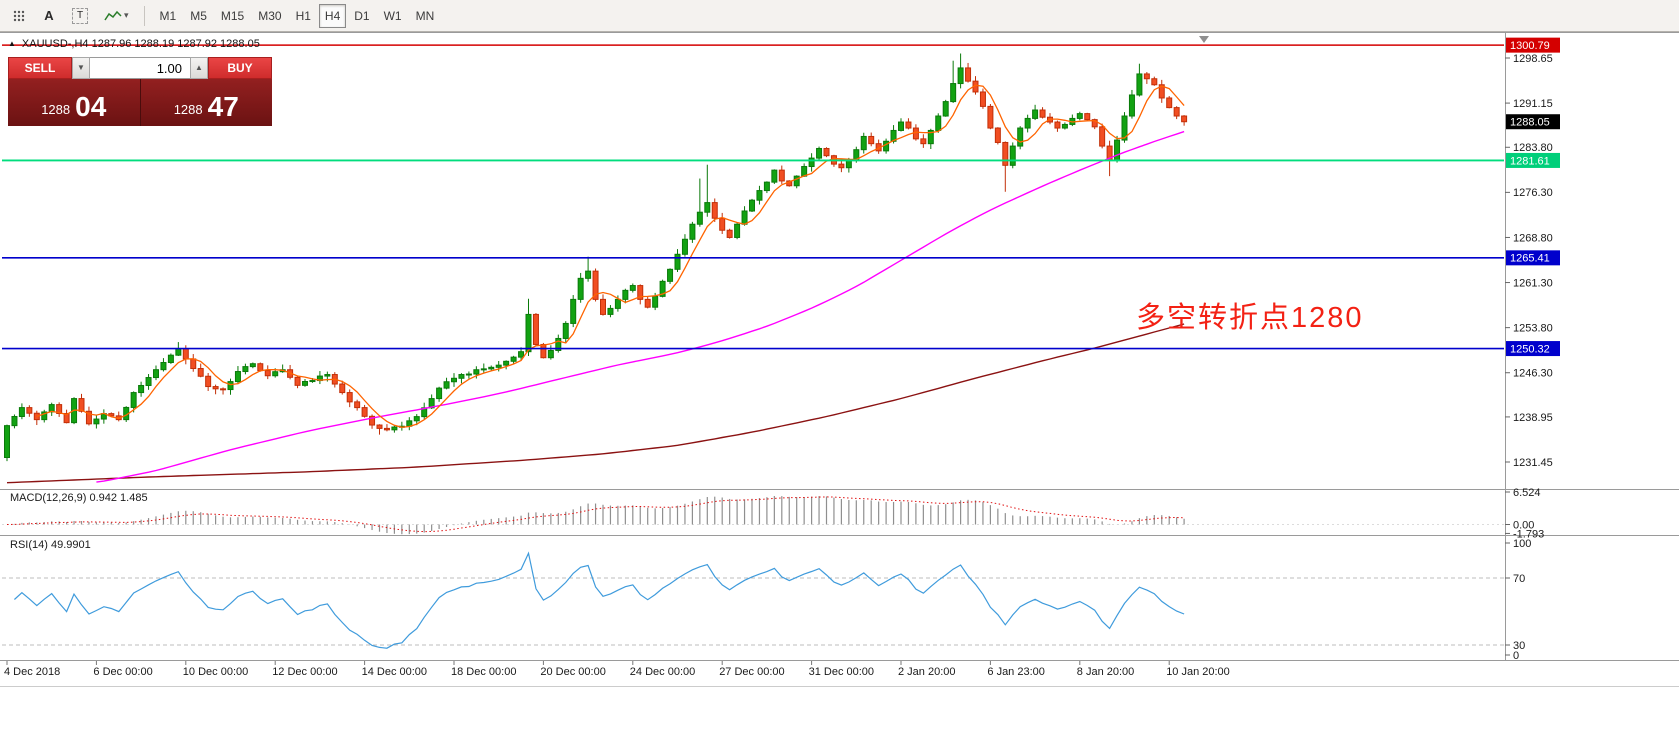 This screenshot has width=1679, height=735. I want to click on axis-label: -1.793, so click(1528, 534).